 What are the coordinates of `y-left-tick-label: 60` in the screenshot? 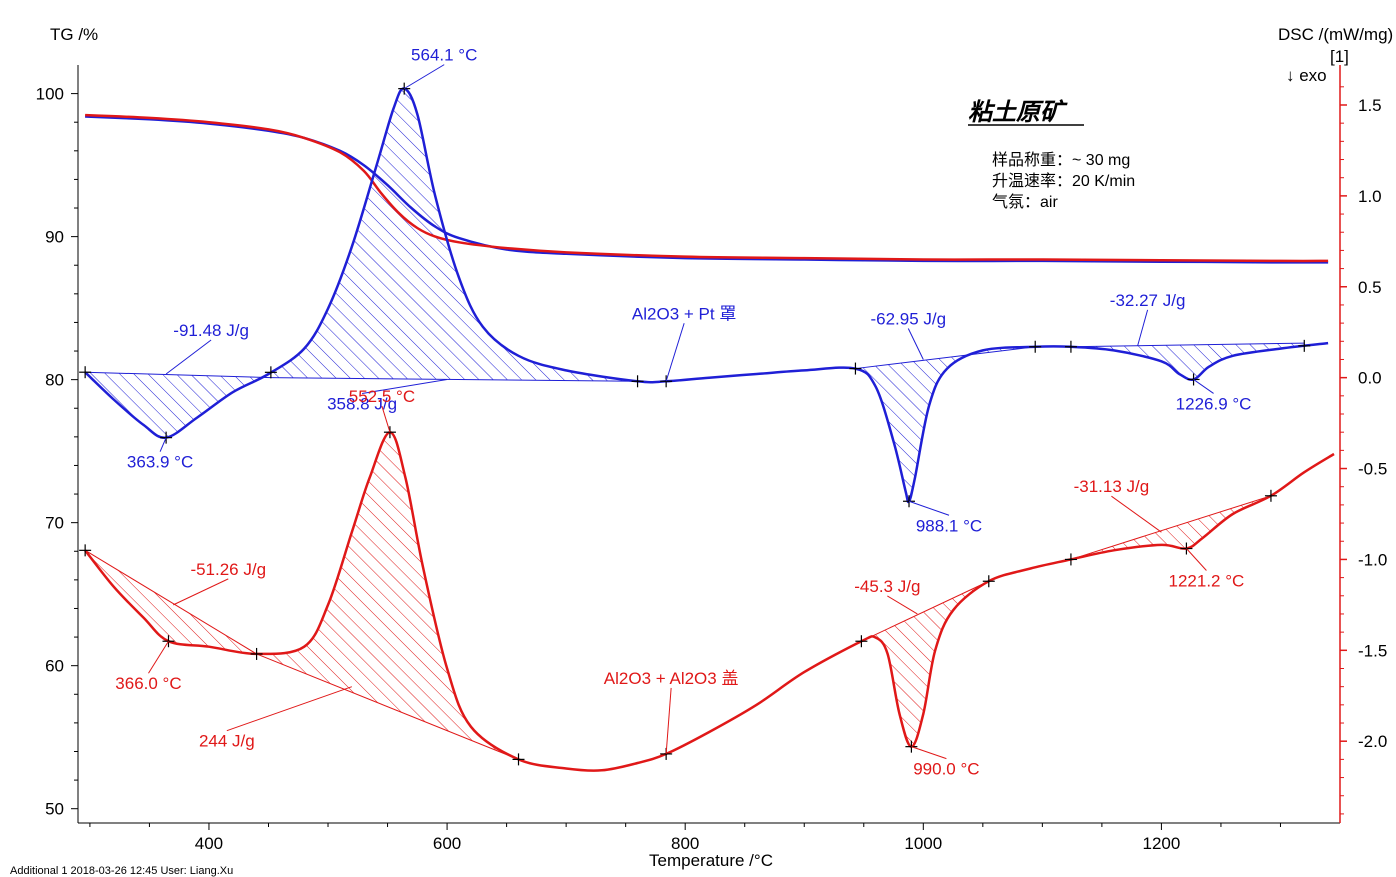 It's located at (54, 666).